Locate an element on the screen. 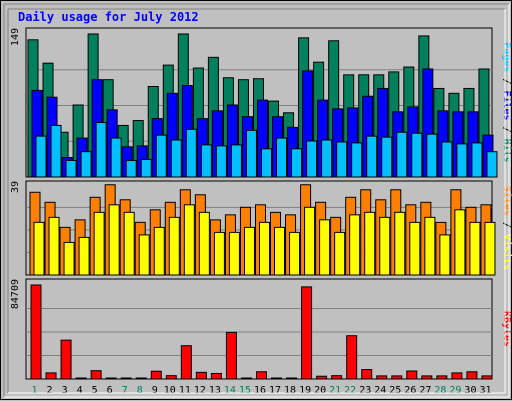 The height and width of the screenshot is (401, 512). legend-pages: Pages is located at coordinates (506, 57).